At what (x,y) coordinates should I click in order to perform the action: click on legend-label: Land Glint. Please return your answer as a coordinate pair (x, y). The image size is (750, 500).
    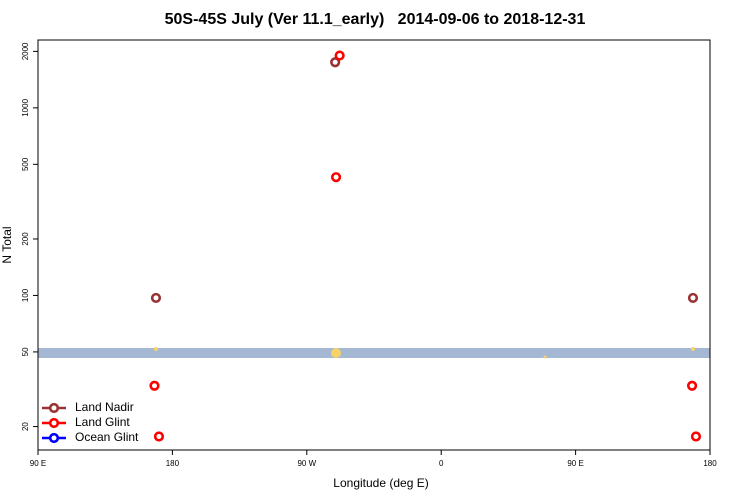
    Looking at the image, I should click on (102, 422).